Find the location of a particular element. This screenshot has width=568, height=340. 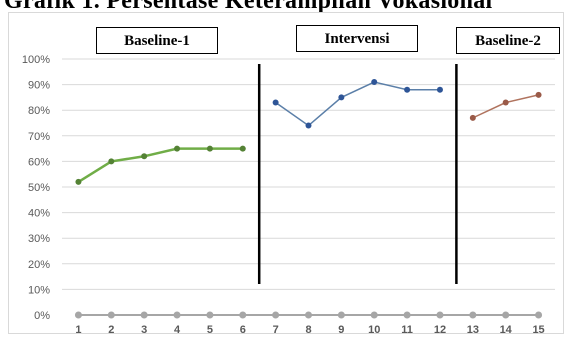

x-tick-label: 4 is located at coordinates (177, 330).